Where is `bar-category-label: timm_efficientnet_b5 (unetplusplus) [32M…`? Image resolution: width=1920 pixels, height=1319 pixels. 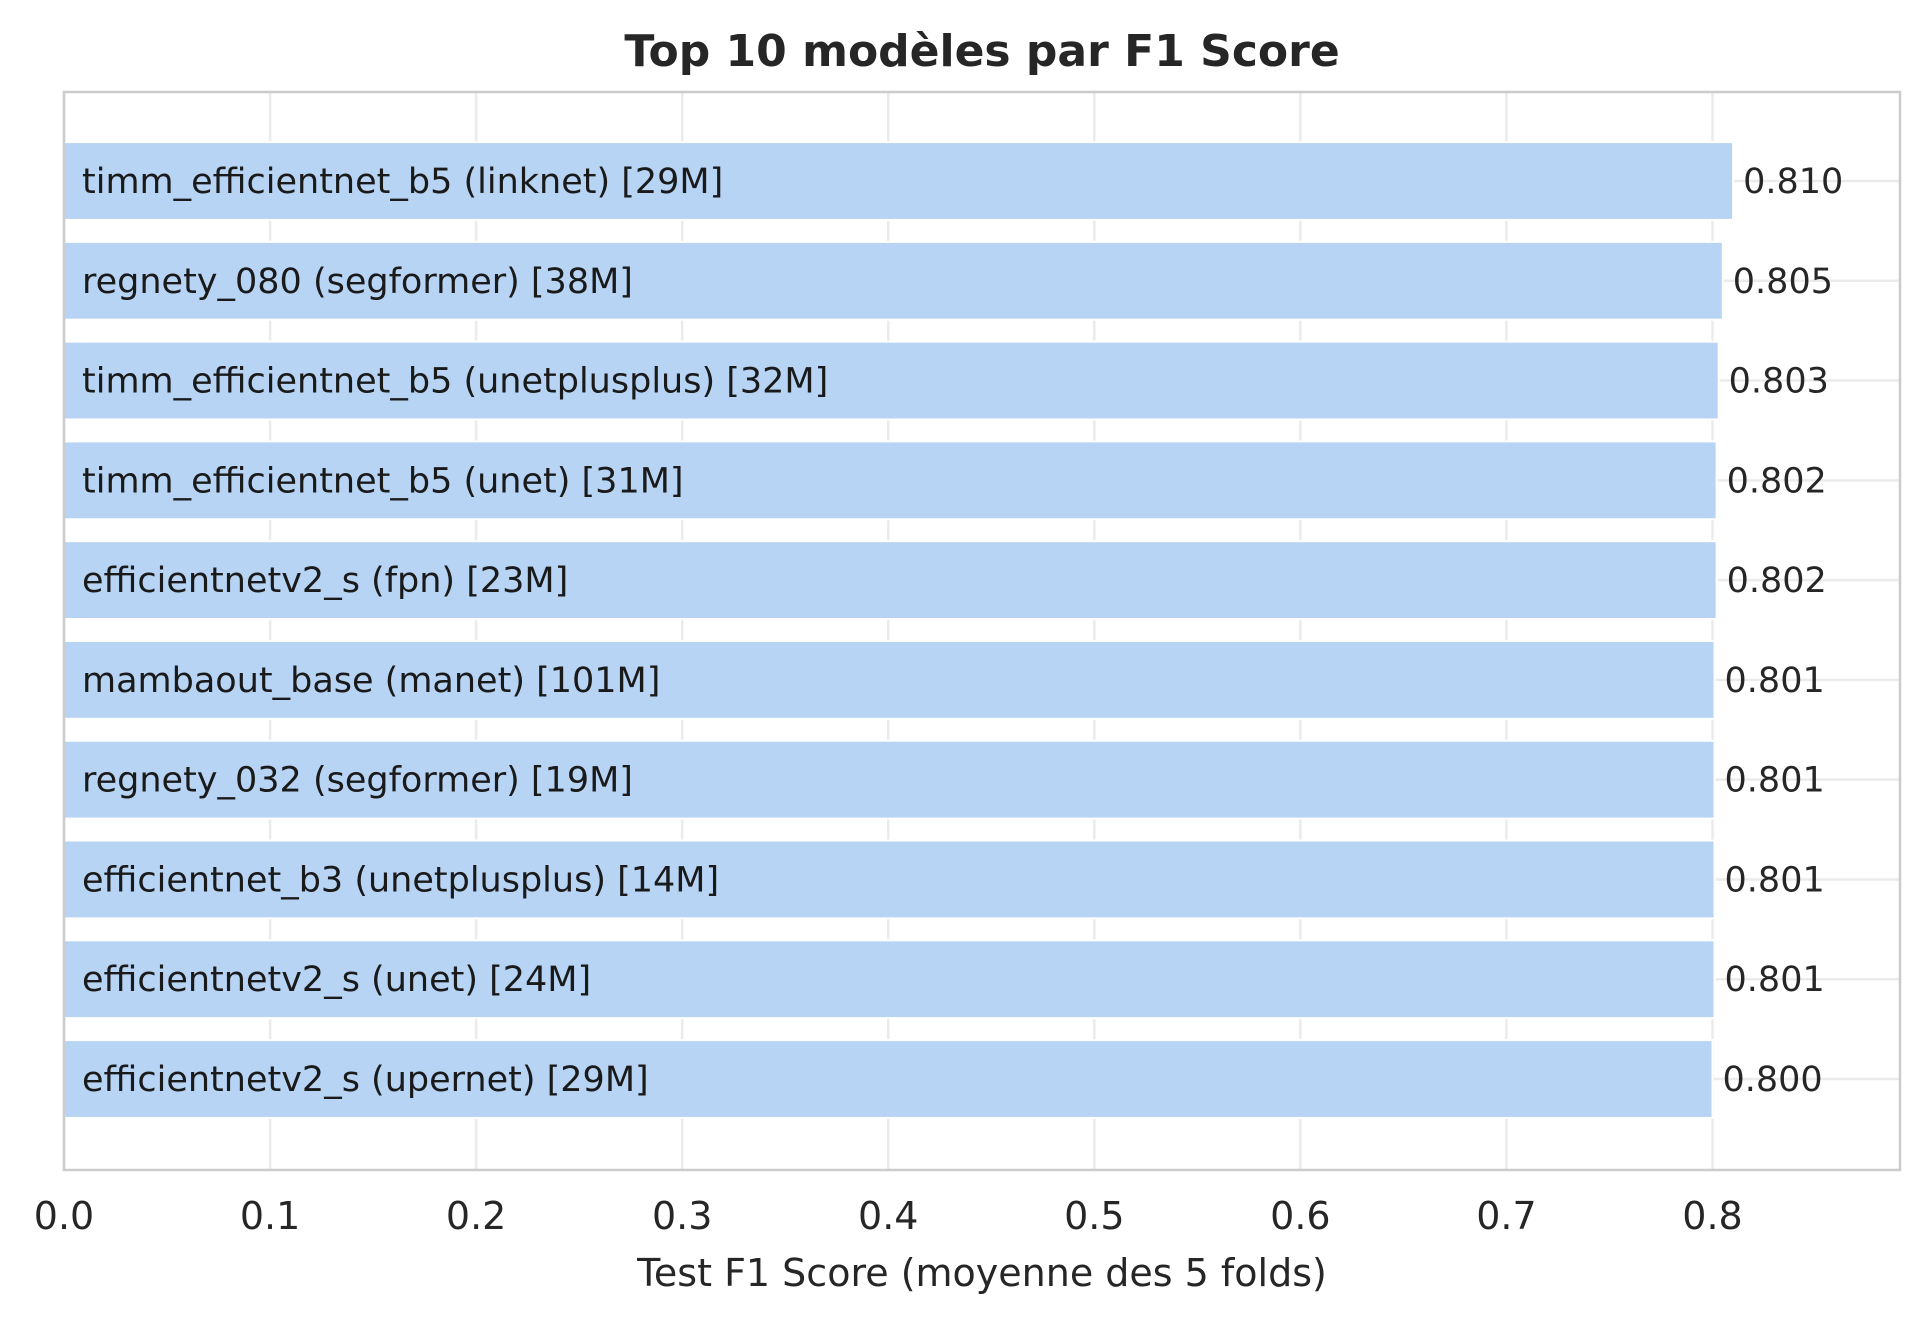
bar-category-label: timm_efficientnet_b5 (unetplusplus) [32M… is located at coordinates (455, 382).